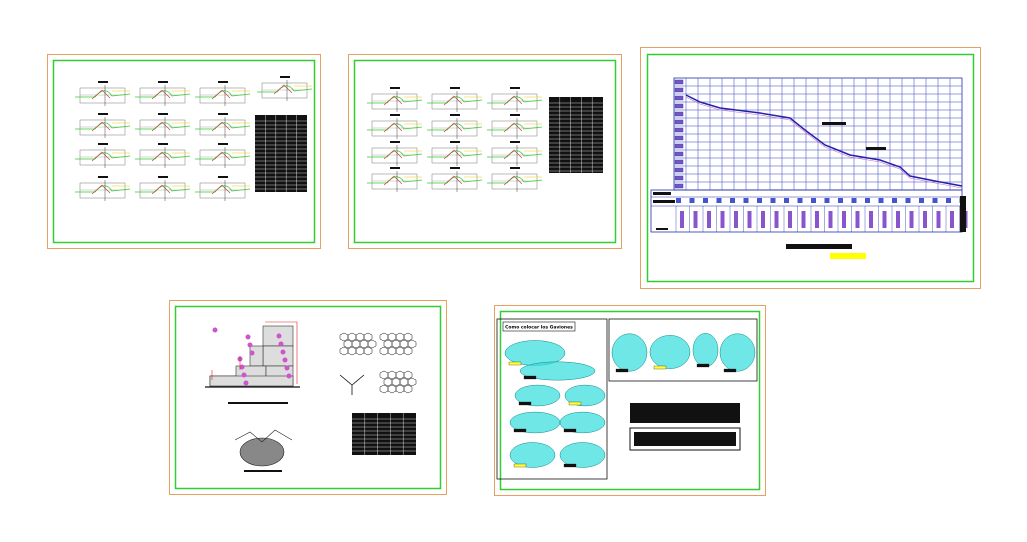 The image size is (1027, 542). I want to click on design-profile, so click(824, 142).